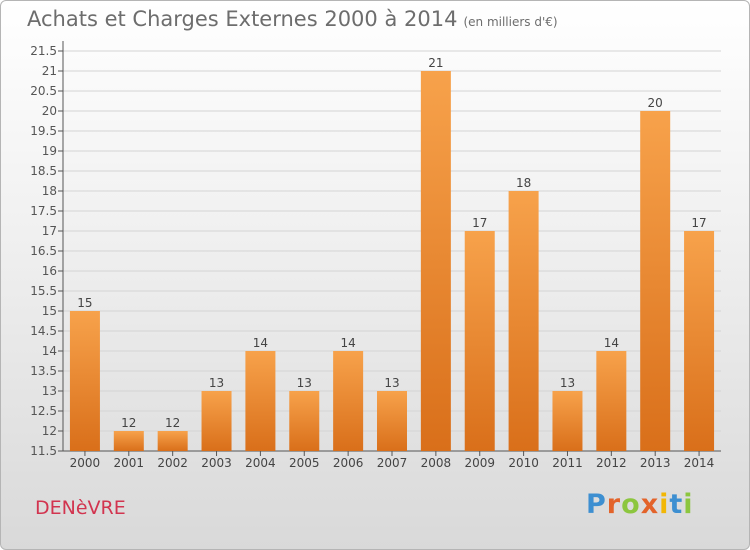 This screenshot has height=550, width=750. I want to click on x-tick-label: 2005, so click(304, 463).